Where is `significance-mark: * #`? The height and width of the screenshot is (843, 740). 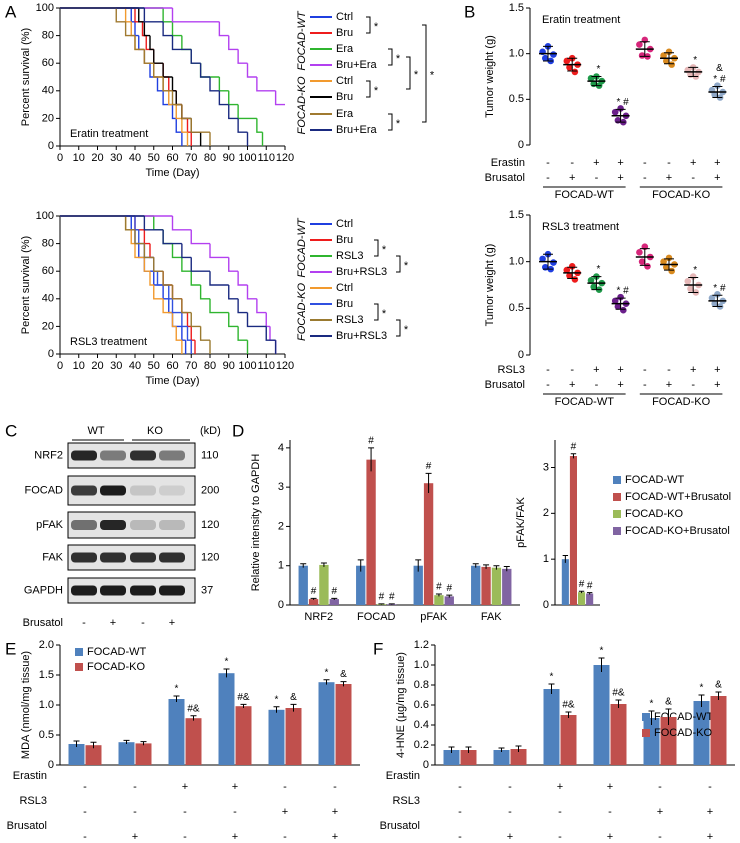
significance-mark: * # is located at coordinates (719, 288).